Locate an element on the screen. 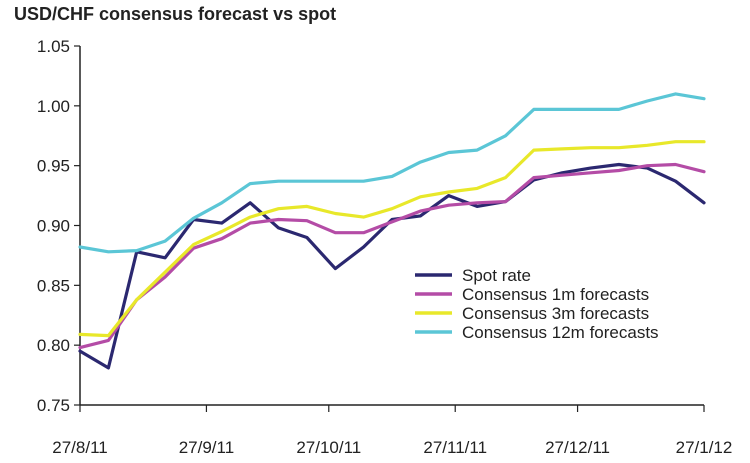  y-tick-label: 0.95 is located at coordinates (53, 166).